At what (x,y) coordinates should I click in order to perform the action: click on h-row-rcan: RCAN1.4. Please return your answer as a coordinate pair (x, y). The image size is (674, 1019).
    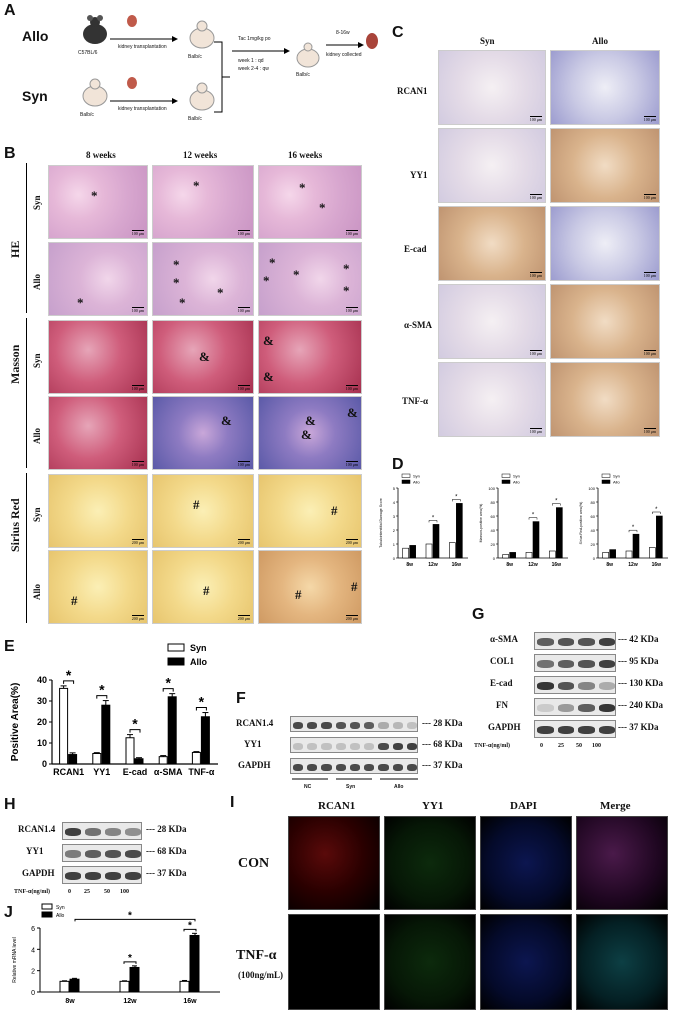
    Looking at the image, I should click on (37, 829).